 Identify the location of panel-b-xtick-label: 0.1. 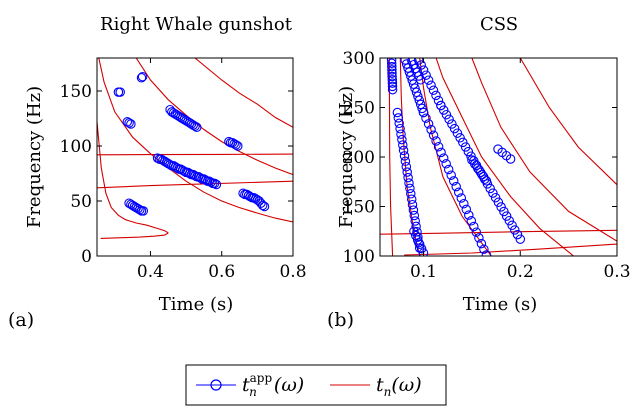
(423, 272).